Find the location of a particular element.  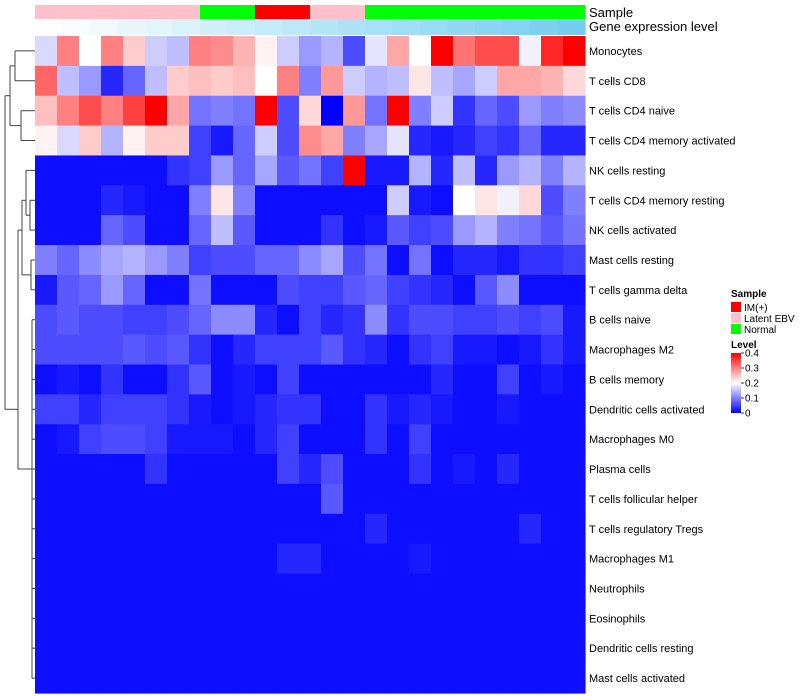

row-label: Macrophages M1 is located at coordinates (631, 560).